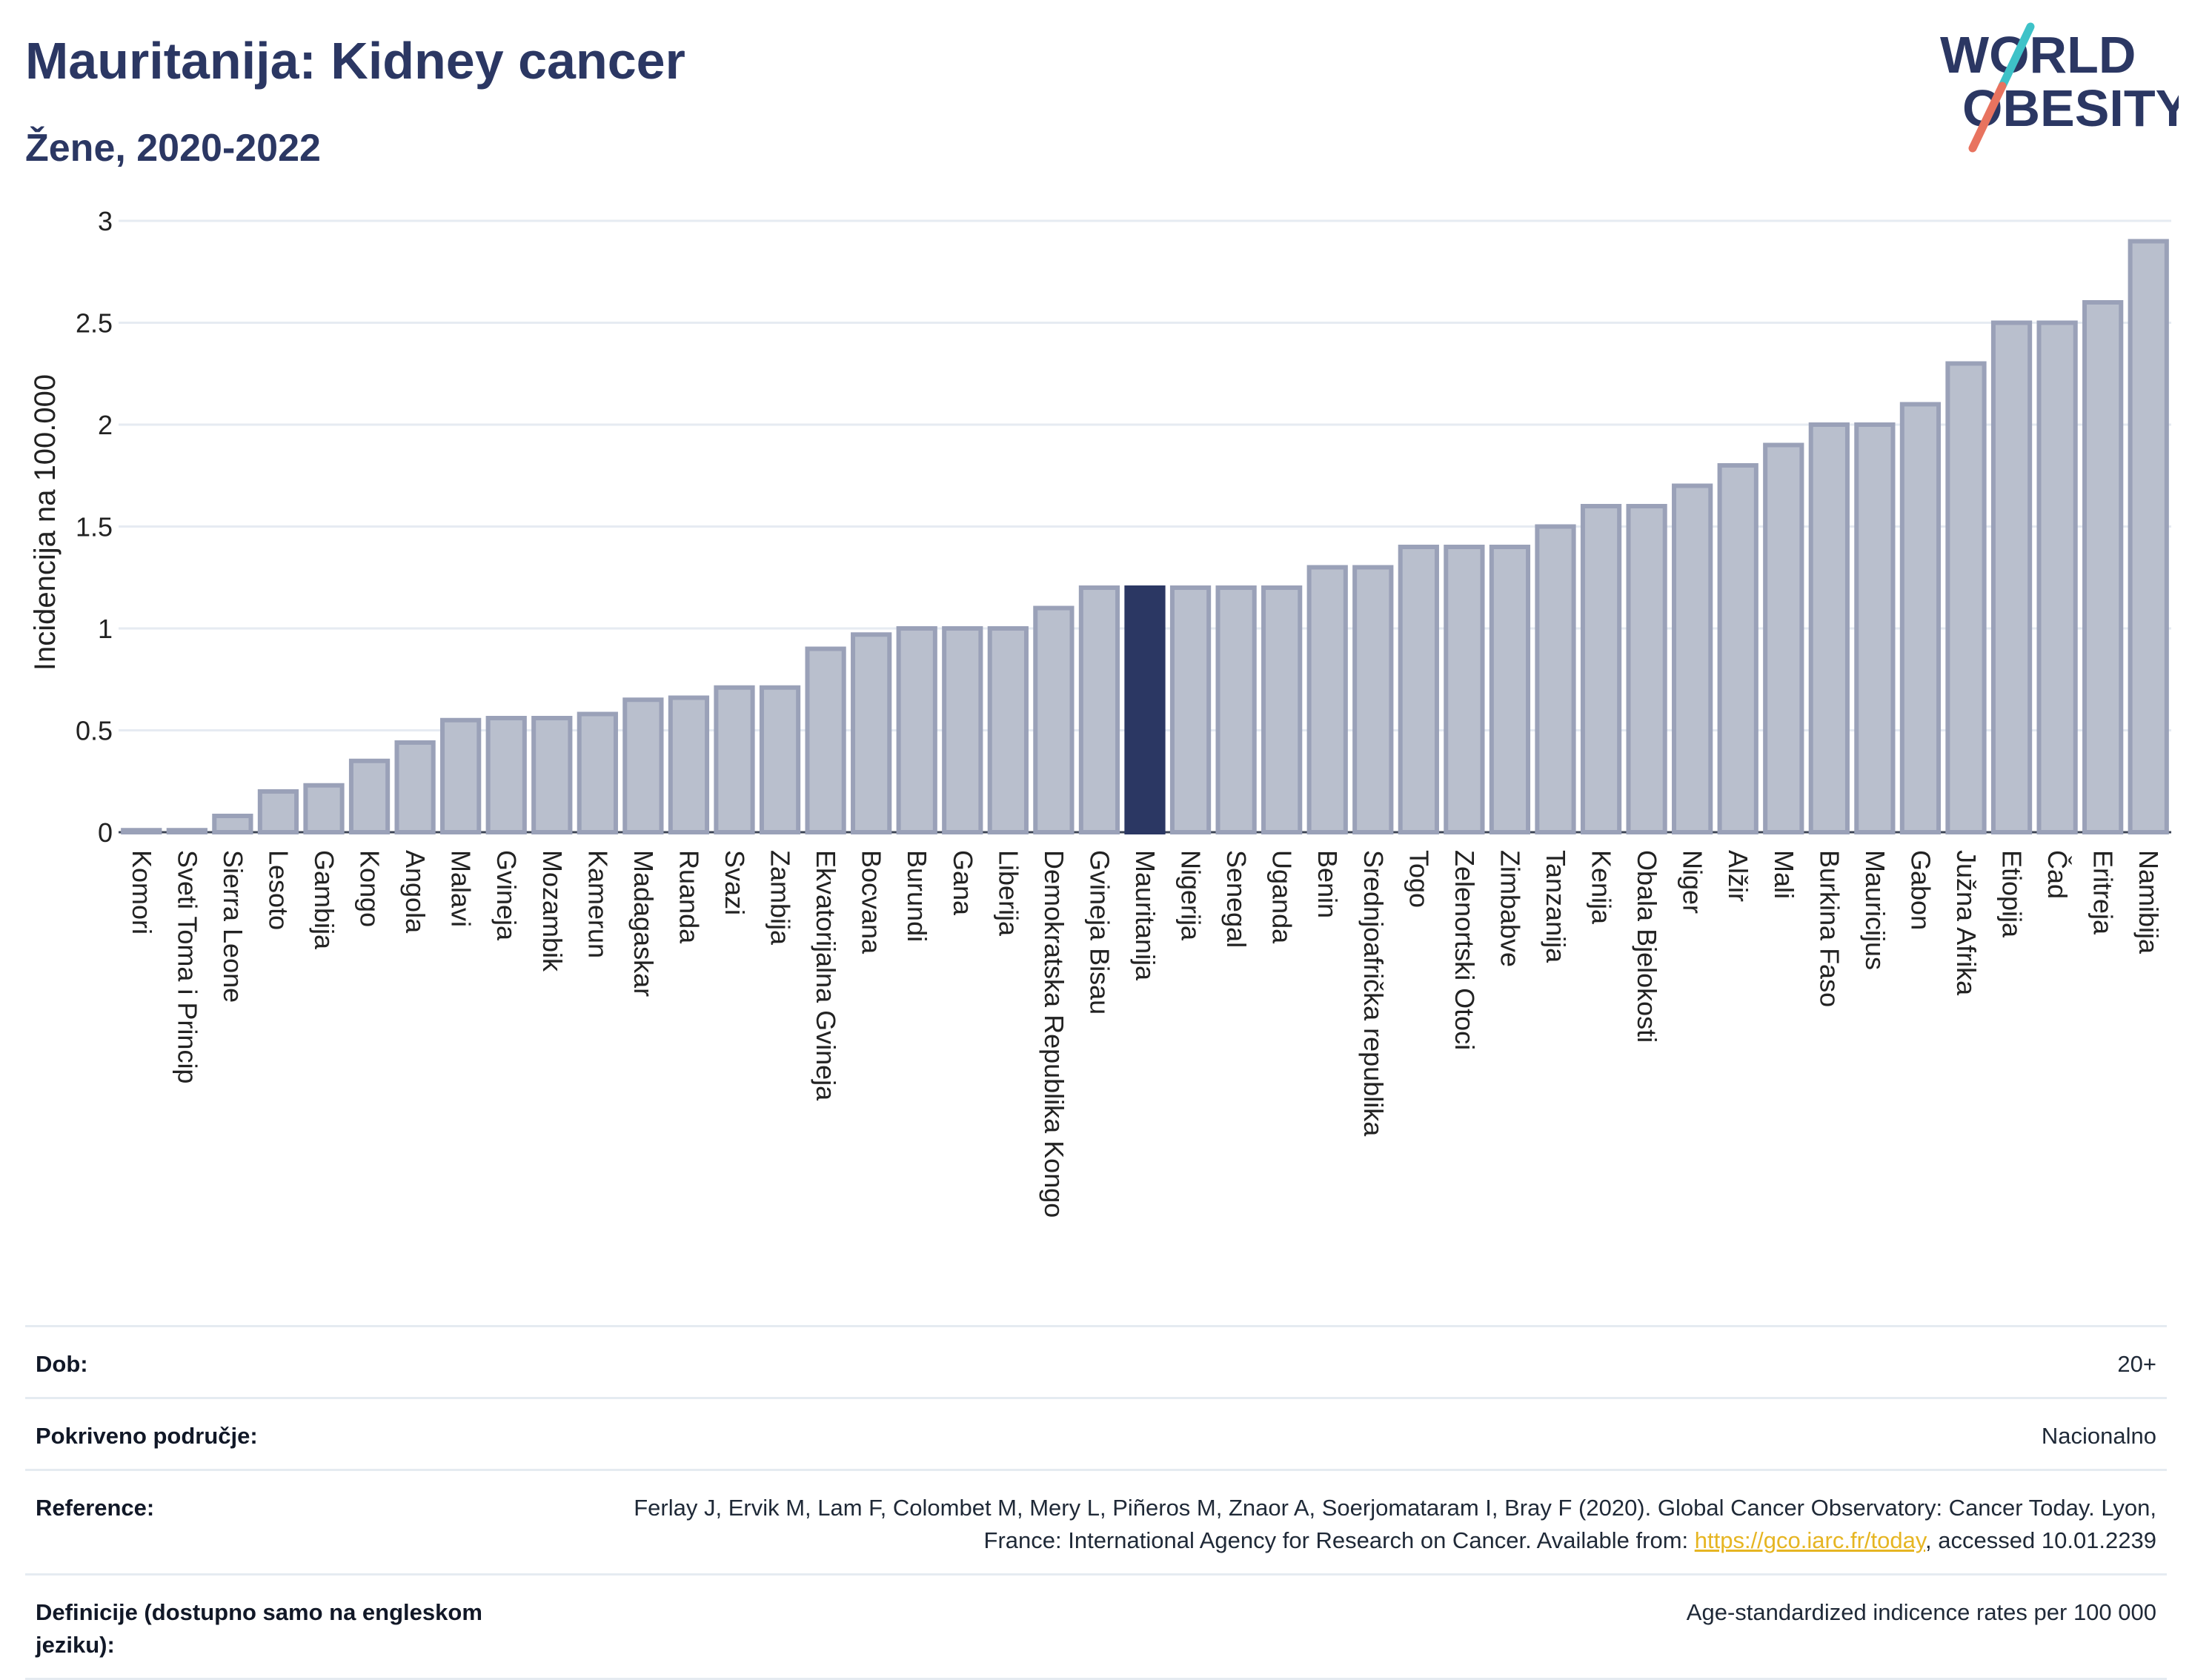 The width and height of the screenshot is (2192, 1680). What do you see at coordinates (1647, 946) in the screenshot?
I see `x-tick-label: Obala Bjelokosti` at bounding box center [1647, 946].